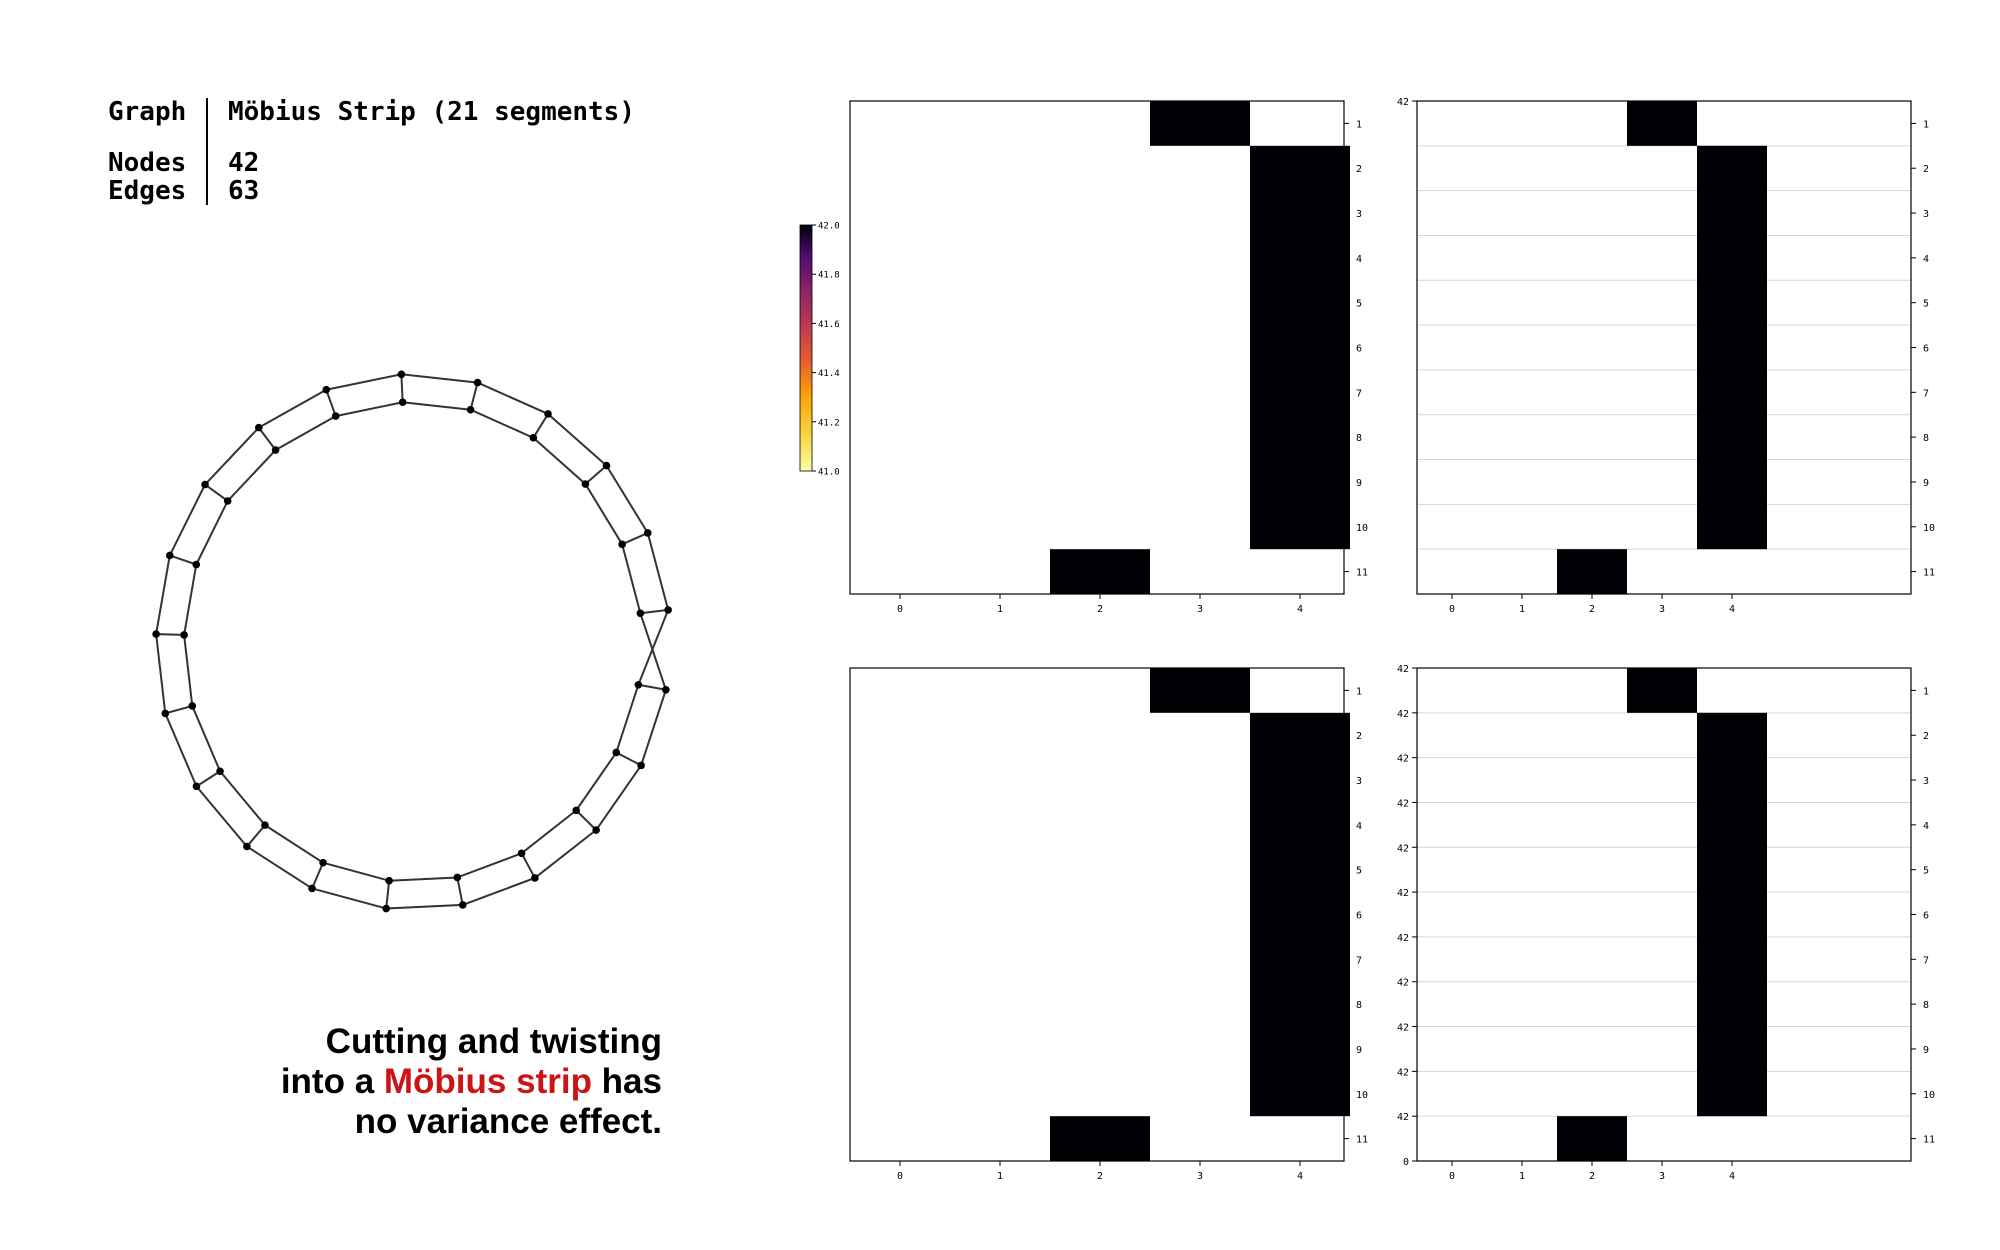 The height and width of the screenshot is (1250, 2000). What do you see at coordinates (1362, 1140) in the screenshot?
I see `y-tick-label: 11` at bounding box center [1362, 1140].